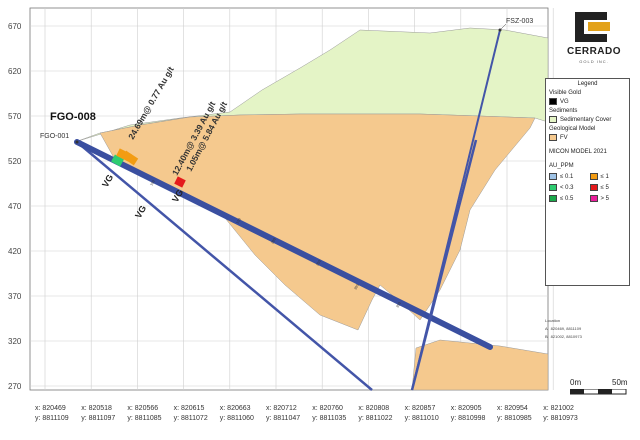 This screenshot has height=440, width=640. I want to click on x-tick-easting: x: 820954, so click(512, 408).